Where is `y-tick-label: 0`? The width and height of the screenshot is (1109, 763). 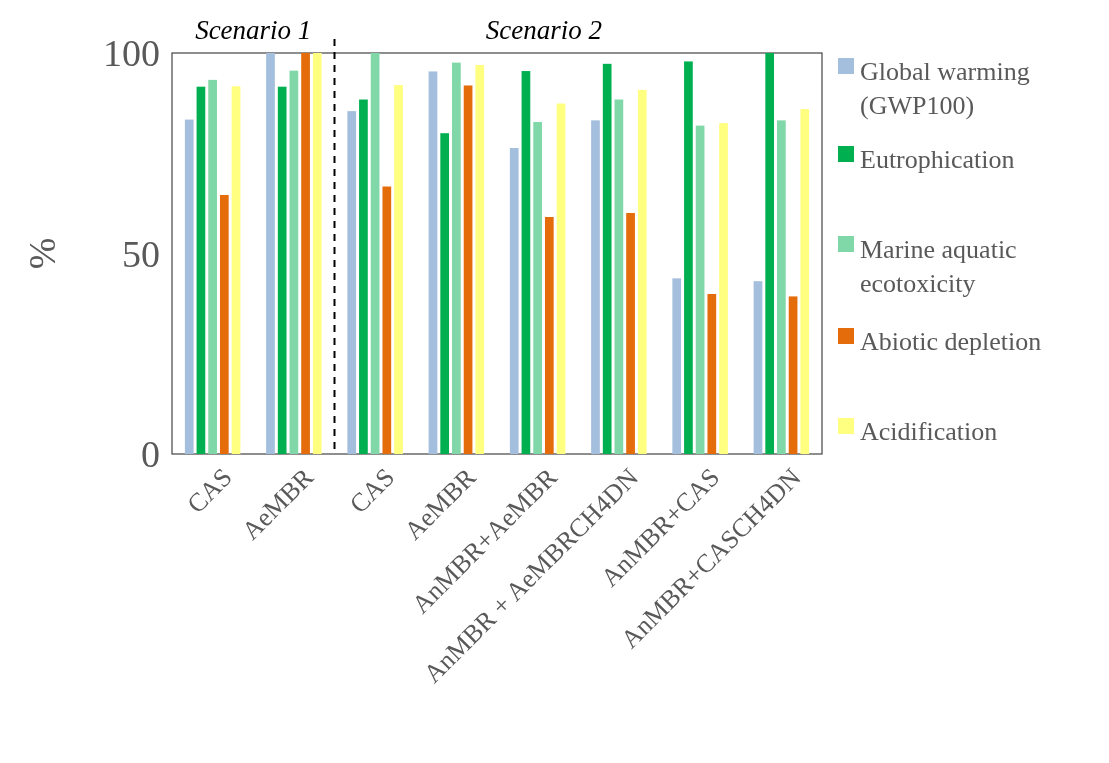 y-tick-label: 0 is located at coordinates (150, 454).